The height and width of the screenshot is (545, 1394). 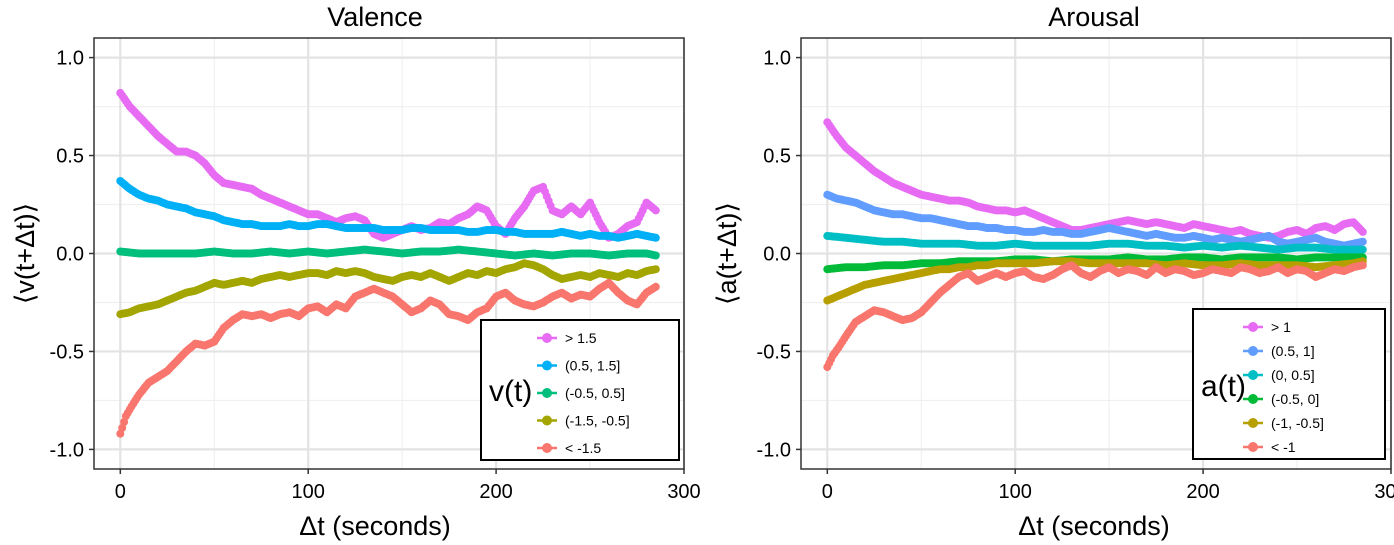 What do you see at coordinates (583, 448) in the screenshot?
I see `legend-label: < -1.5` at bounding box center [583, 448].